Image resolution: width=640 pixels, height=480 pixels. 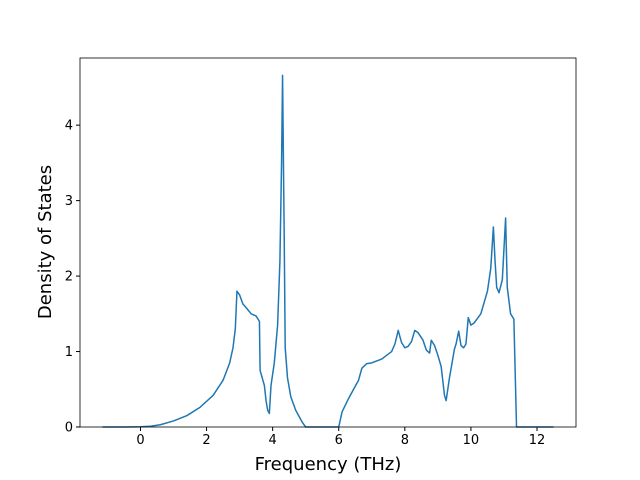 What do you see at coordinates (69, 428) in the screenshot?
I see `y-tick-label: 0` at bounding box center [69, 428].